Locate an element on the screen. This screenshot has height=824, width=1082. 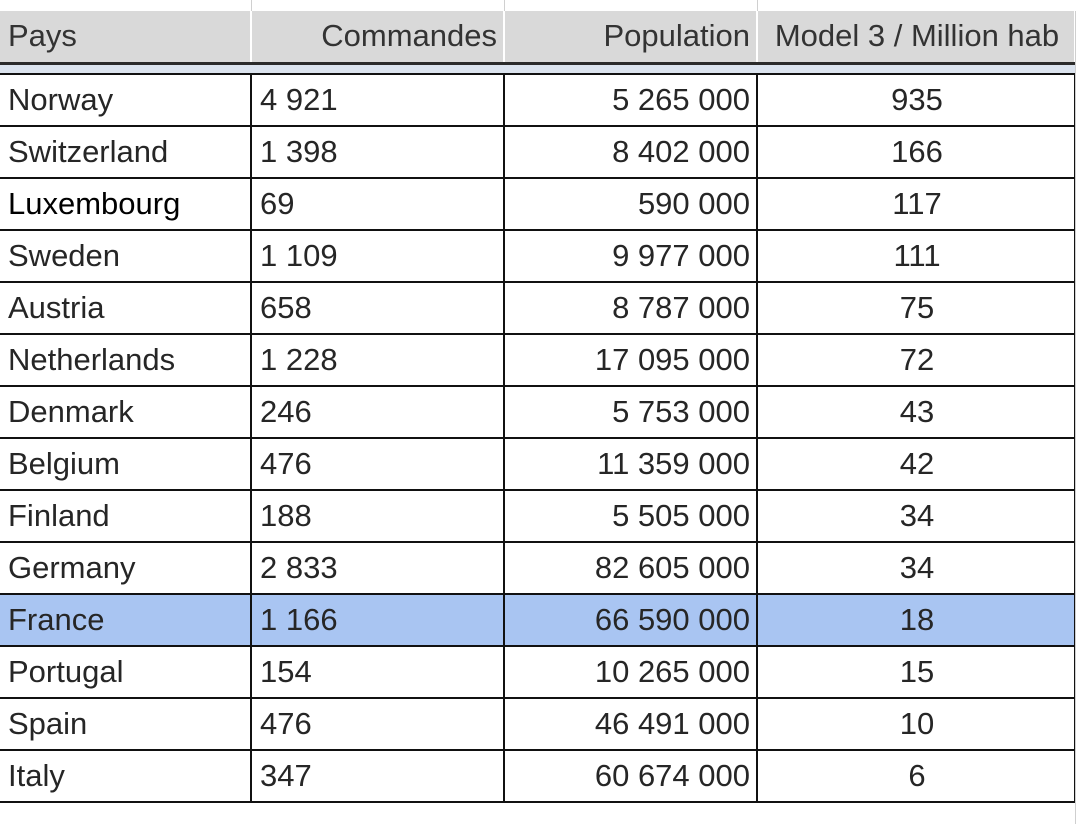
cell-country: Norway is located at coordinates (126, 99).